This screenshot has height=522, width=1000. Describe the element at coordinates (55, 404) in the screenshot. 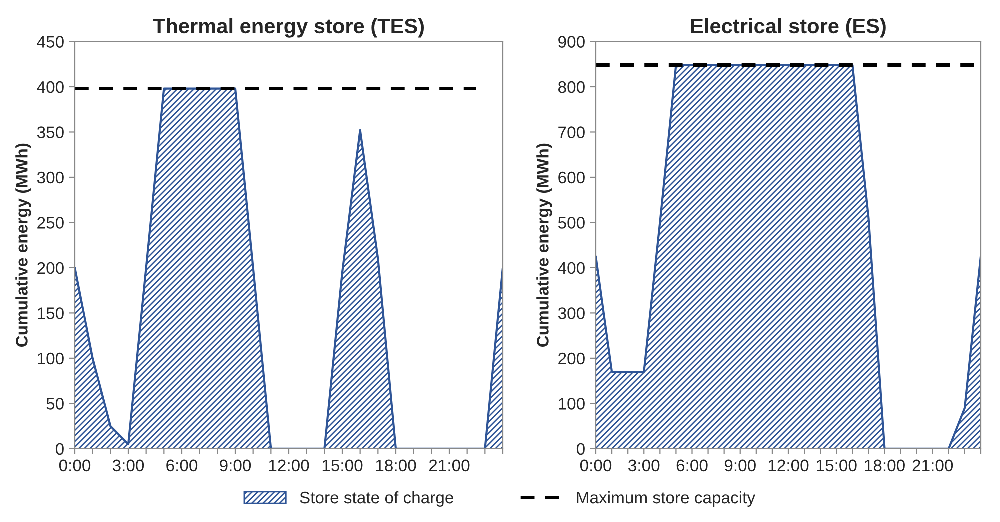

I see `y-tick-label: 50` at that location.